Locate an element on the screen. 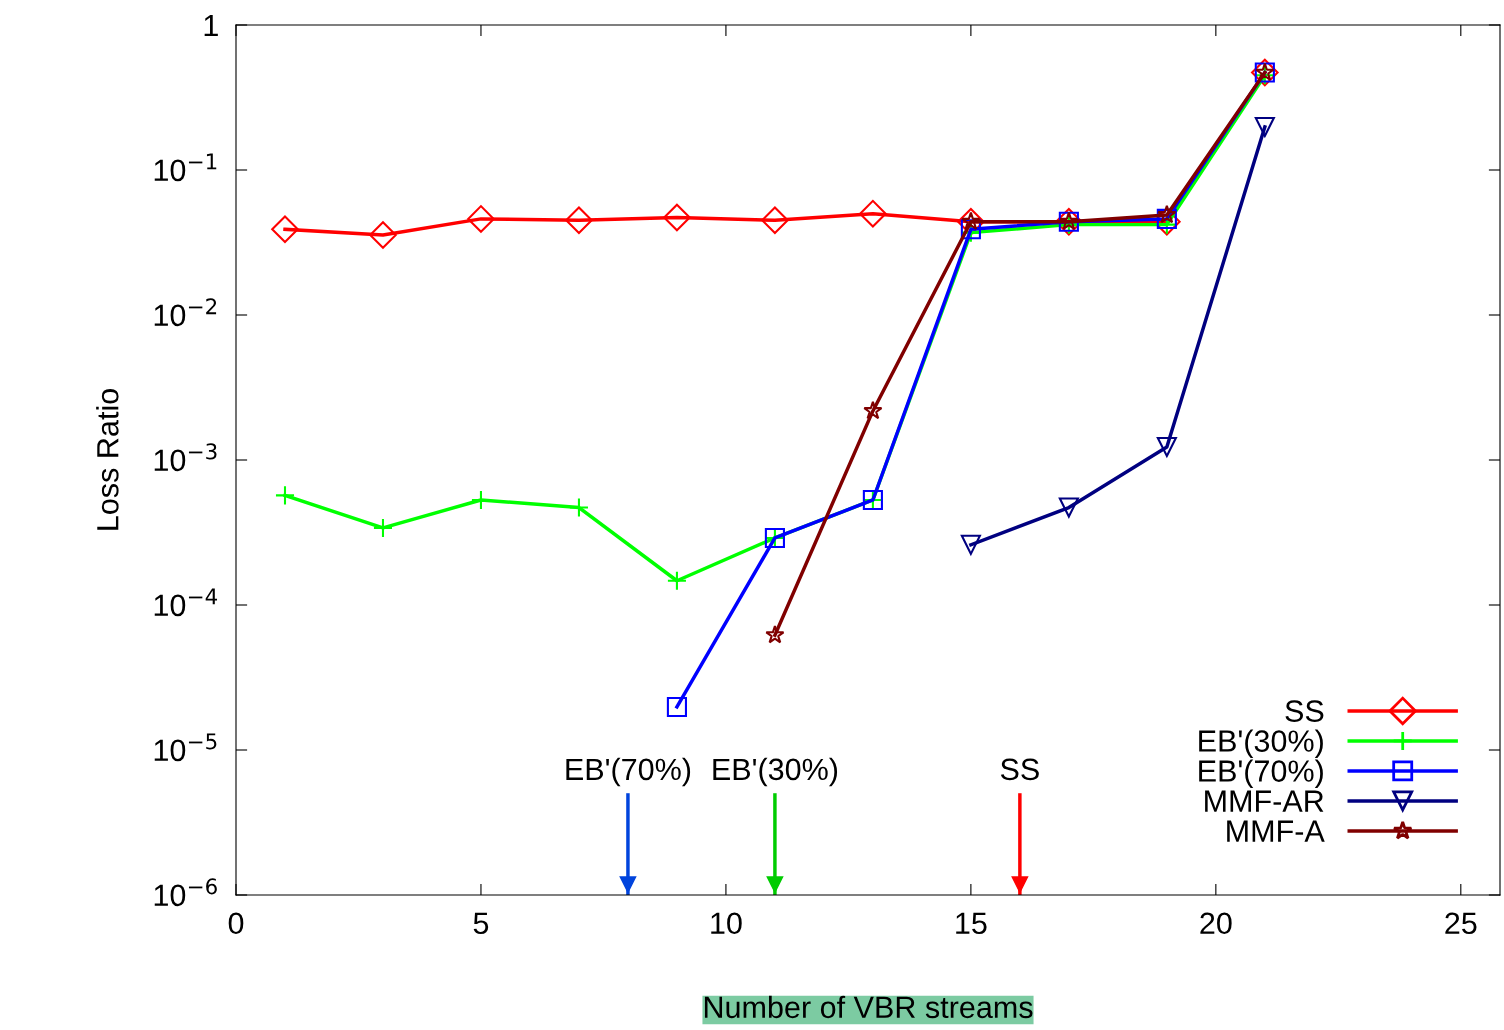  y-tick-label: 10$^{−6}$ is located at coordinates (185, 892).